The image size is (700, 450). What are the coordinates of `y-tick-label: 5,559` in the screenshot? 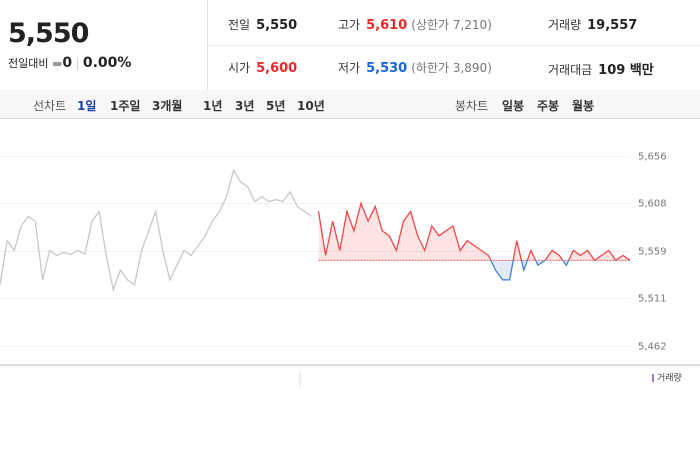 It's located at (652, 251).